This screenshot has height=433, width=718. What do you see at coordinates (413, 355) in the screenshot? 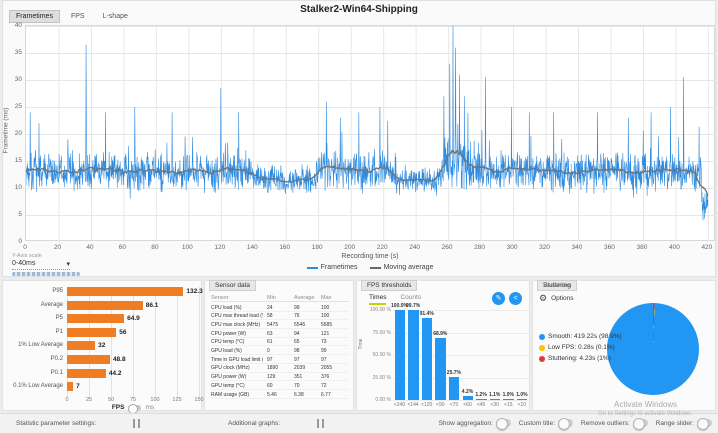
I see `threshold-bar-lt144` at bounding box center [413, 355].